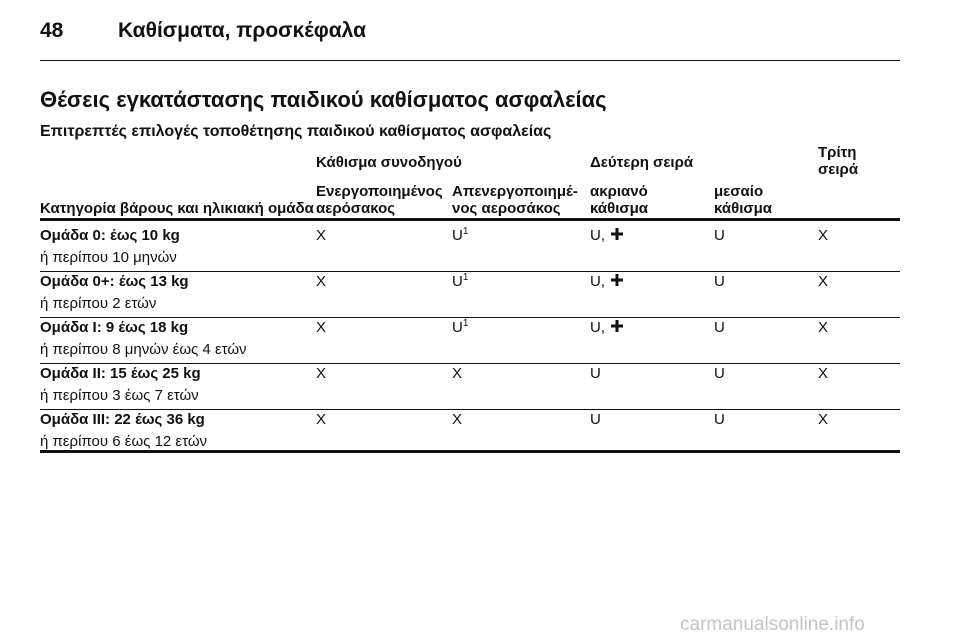 This screenshot has width=960, height=642. Describe the element at coordinates (515, 191) in the screenshot. I see `column-header: Απενεργοποιημέ-` at that location.